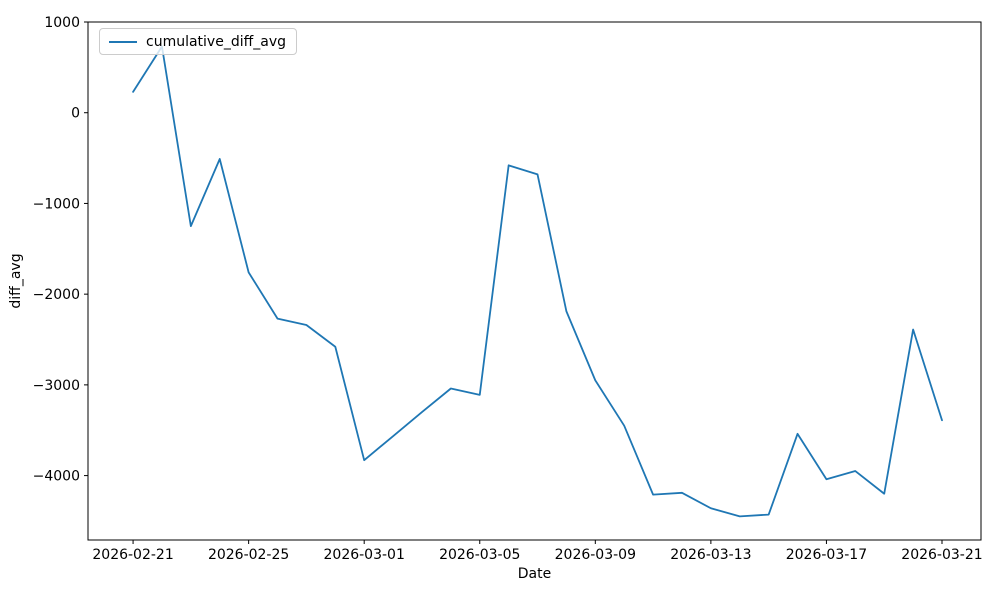  Describe the element at coordinates (123, 41) in the screenshot. I see `legend-line-sample` at that location.